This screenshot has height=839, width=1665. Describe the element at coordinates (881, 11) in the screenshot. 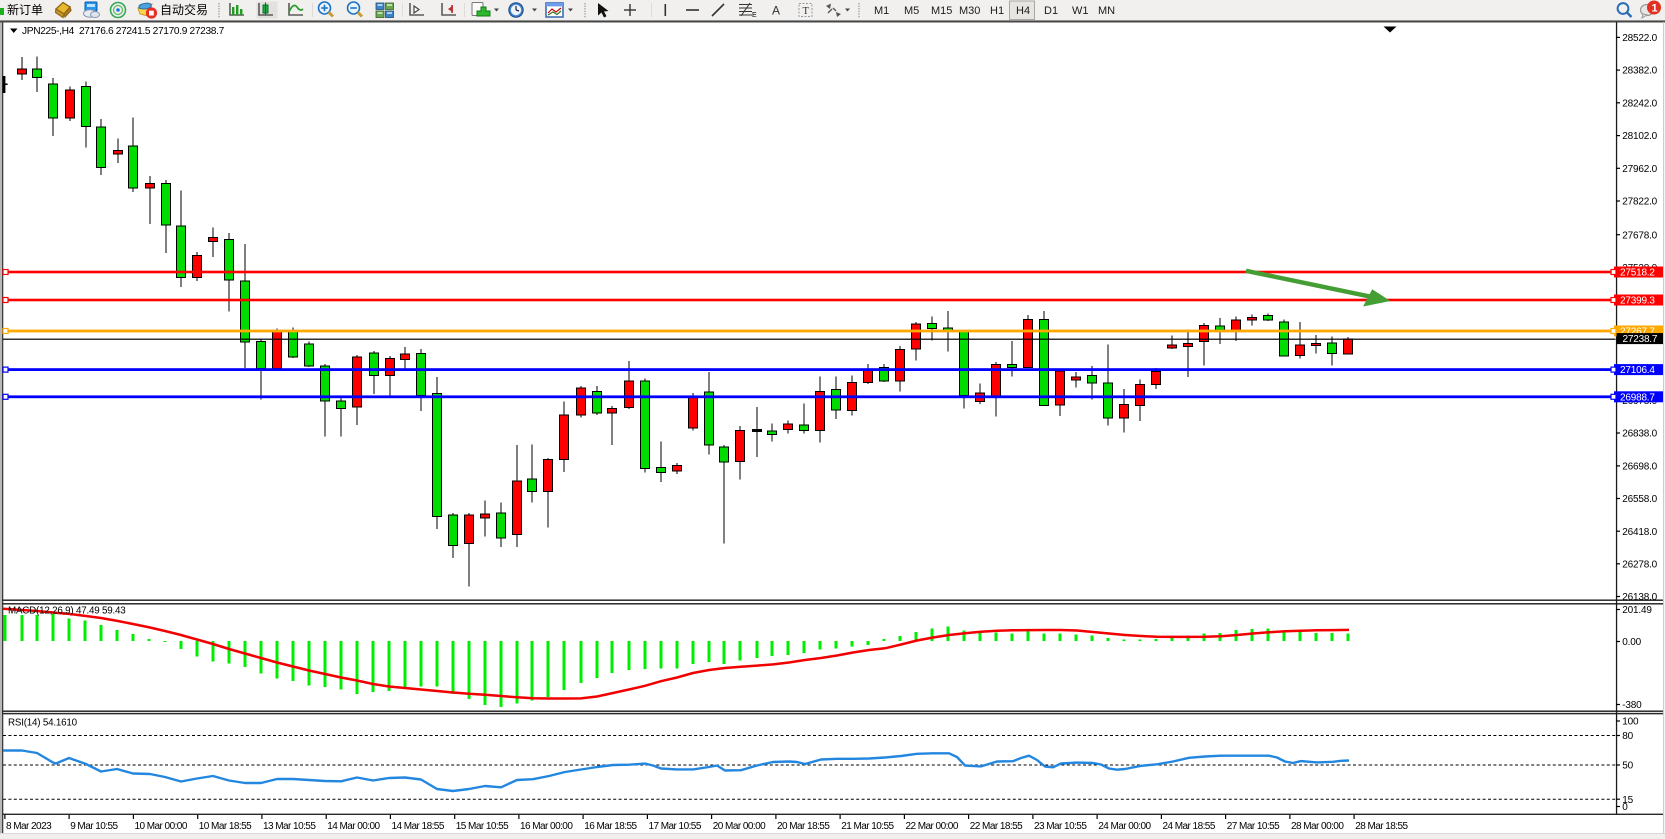

I see `svg-text: M1` at that location.